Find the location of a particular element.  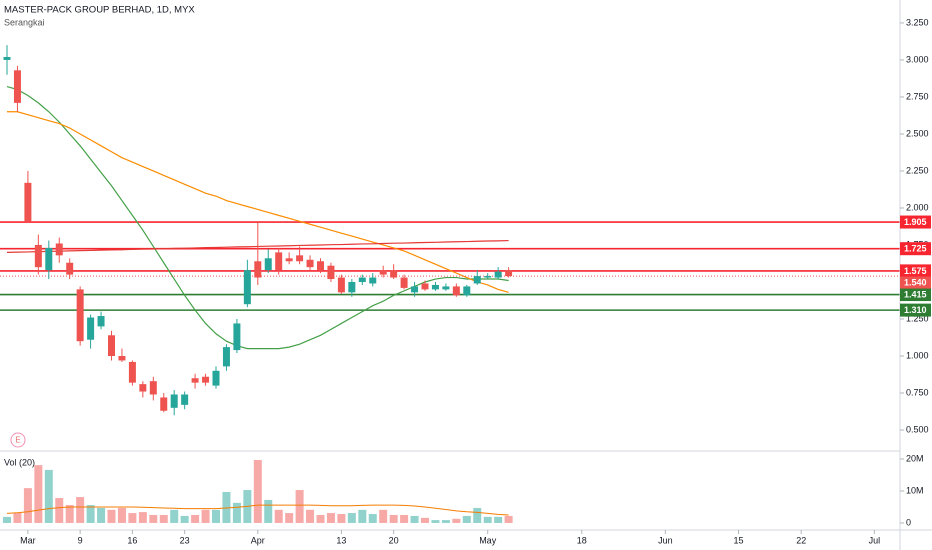

level-label: 1.415 is located at coordinates (915, 294).